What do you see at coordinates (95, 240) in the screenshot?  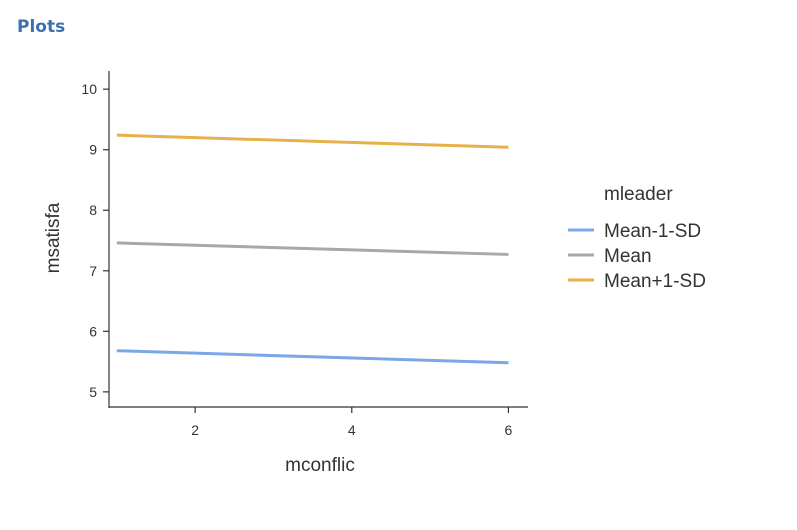 I see `y-ticks: 5 6 7 8 9 10` at bounding box center [95, 240].